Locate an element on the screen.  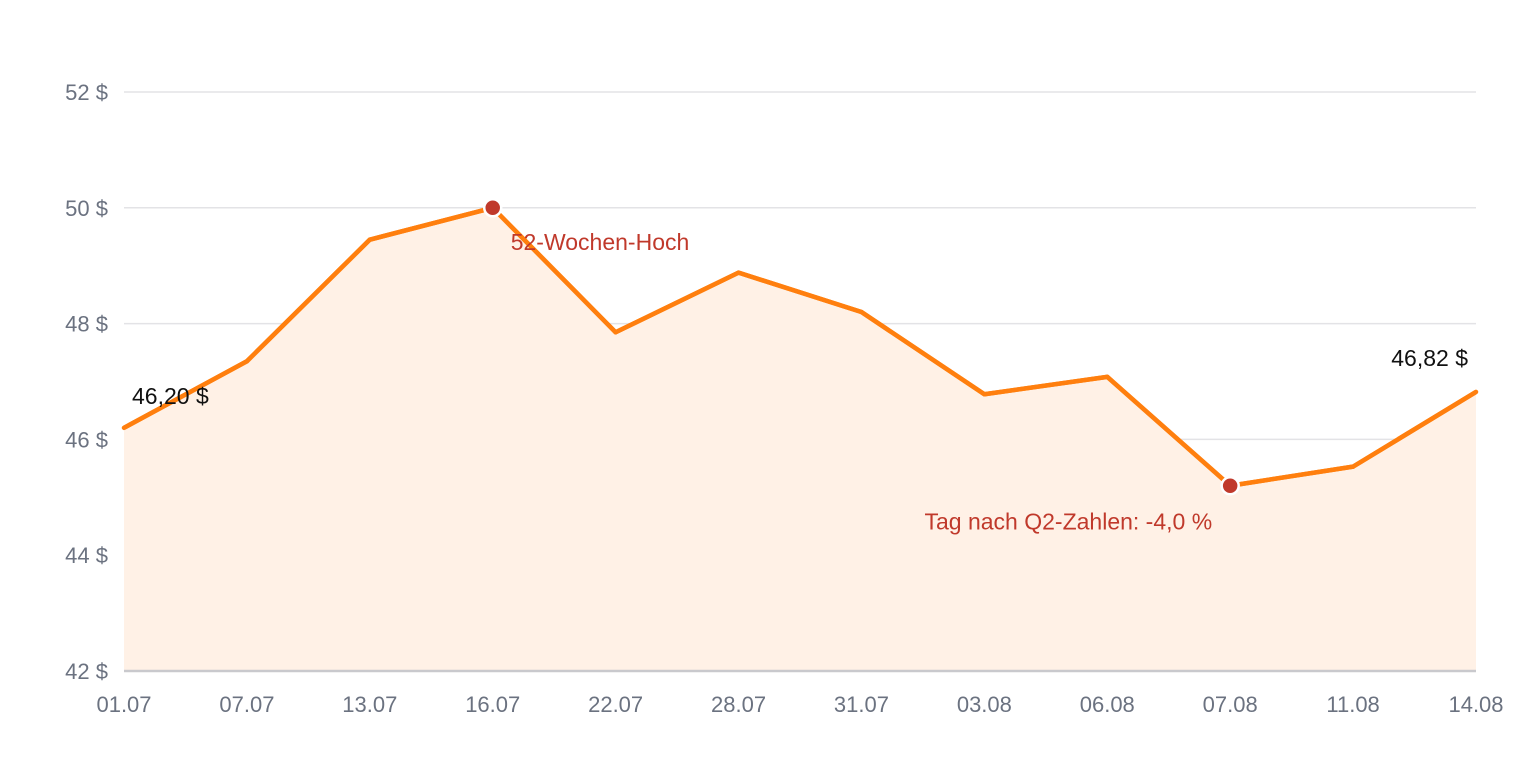
y-tick-label: 42 $ is located at coordinates (86, 671).